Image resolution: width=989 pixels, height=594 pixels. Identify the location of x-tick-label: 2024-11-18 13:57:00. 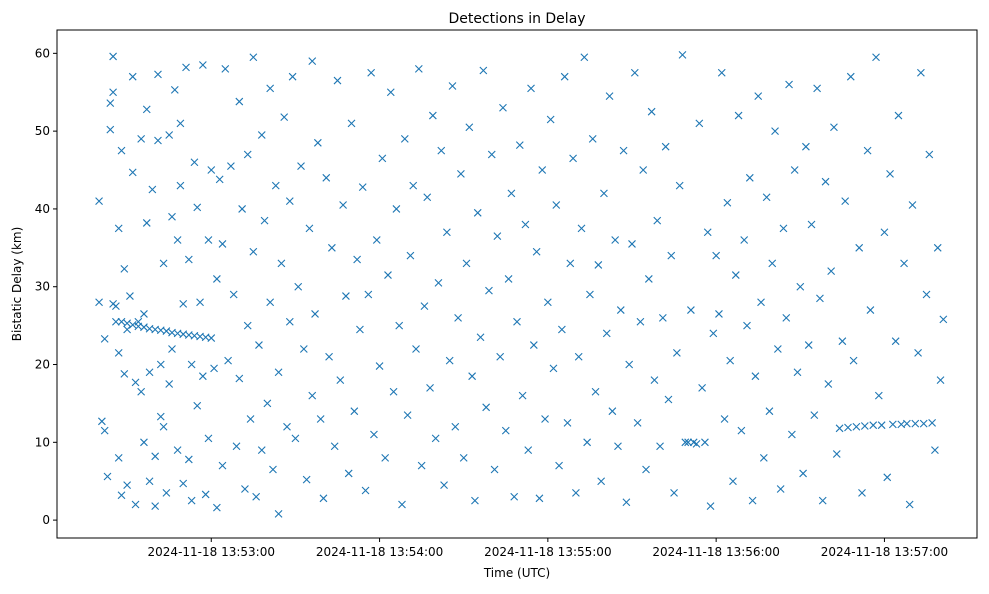
(884, 552).